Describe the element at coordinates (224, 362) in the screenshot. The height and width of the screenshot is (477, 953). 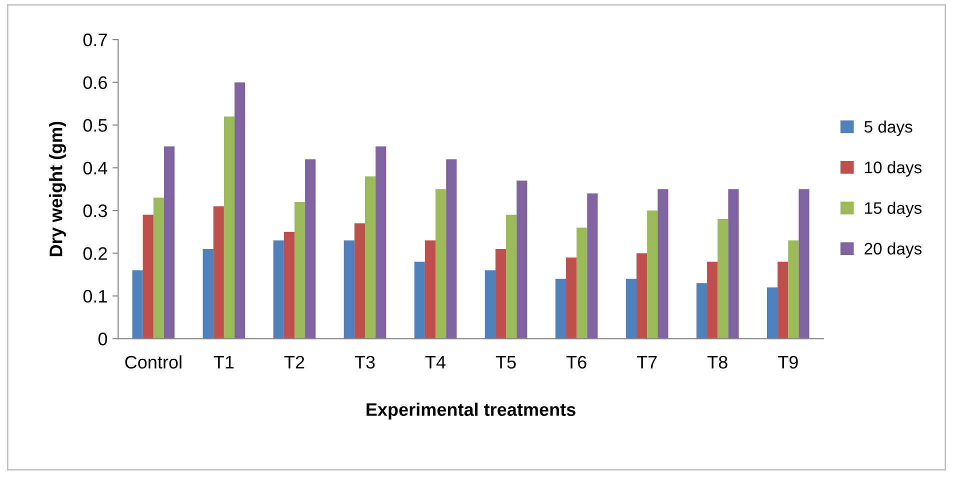
I see `x-tick-label: T1` at that location.